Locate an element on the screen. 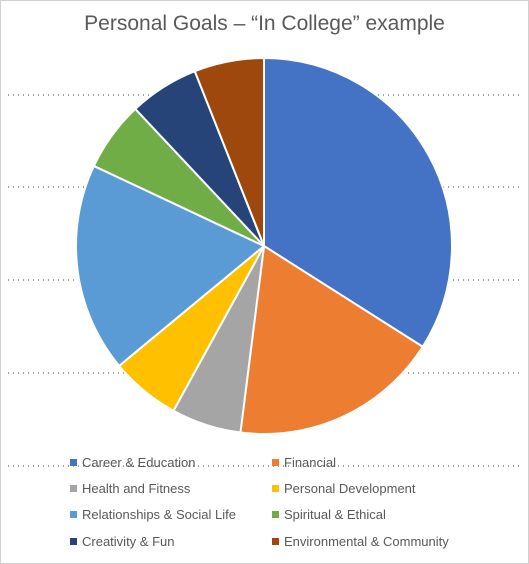 This screenshot has height=564, width=529. legend-label: Creativity & Fun is located at coordinates (128, 541).